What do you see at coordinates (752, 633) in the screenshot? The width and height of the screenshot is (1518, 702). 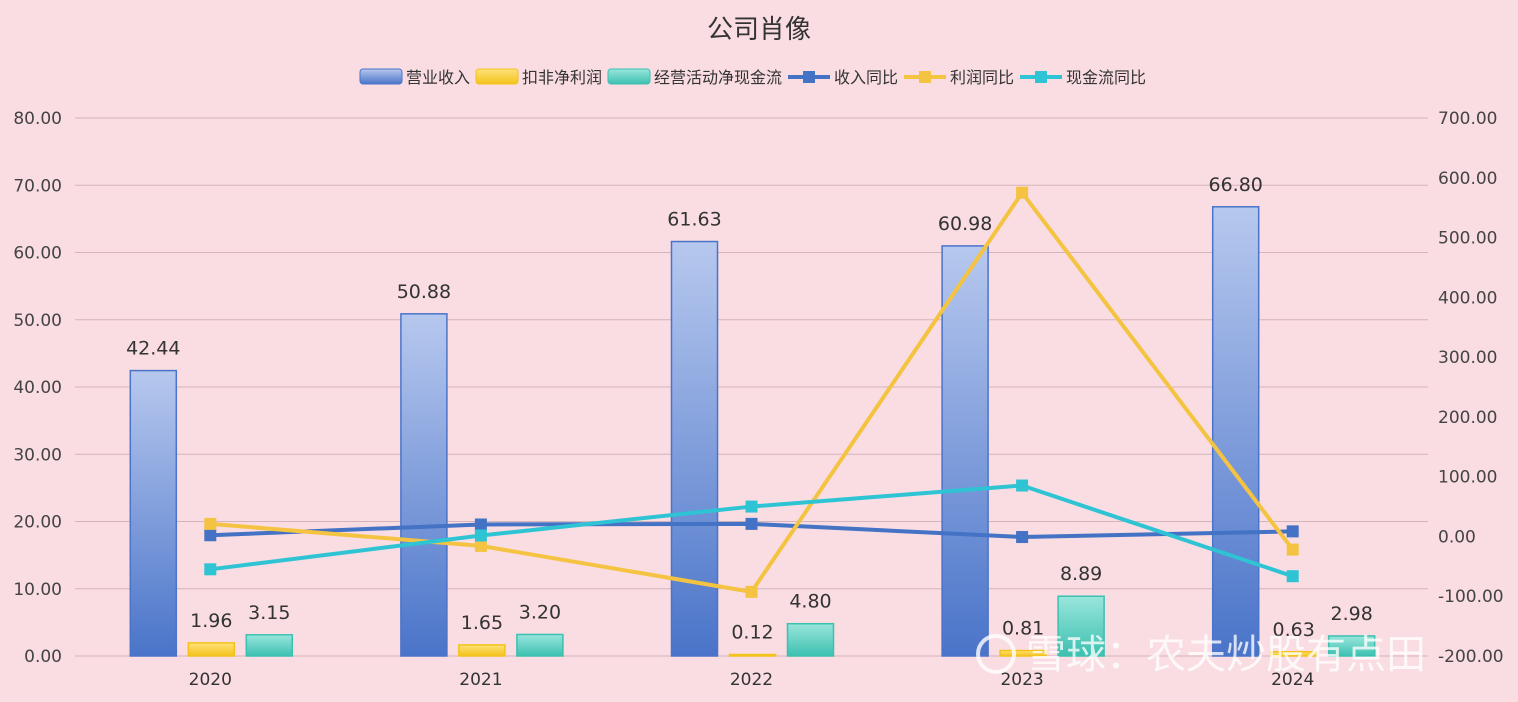 I see `bar-data-label: 0.12` at bounding box center [752, 633].